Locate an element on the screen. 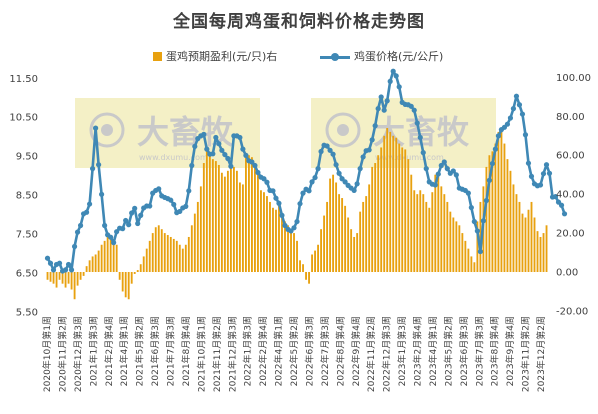 This screenshot has width=598, height=414. x-tick-label: 2021年11月第2周 is located at coordinates (217, 354).